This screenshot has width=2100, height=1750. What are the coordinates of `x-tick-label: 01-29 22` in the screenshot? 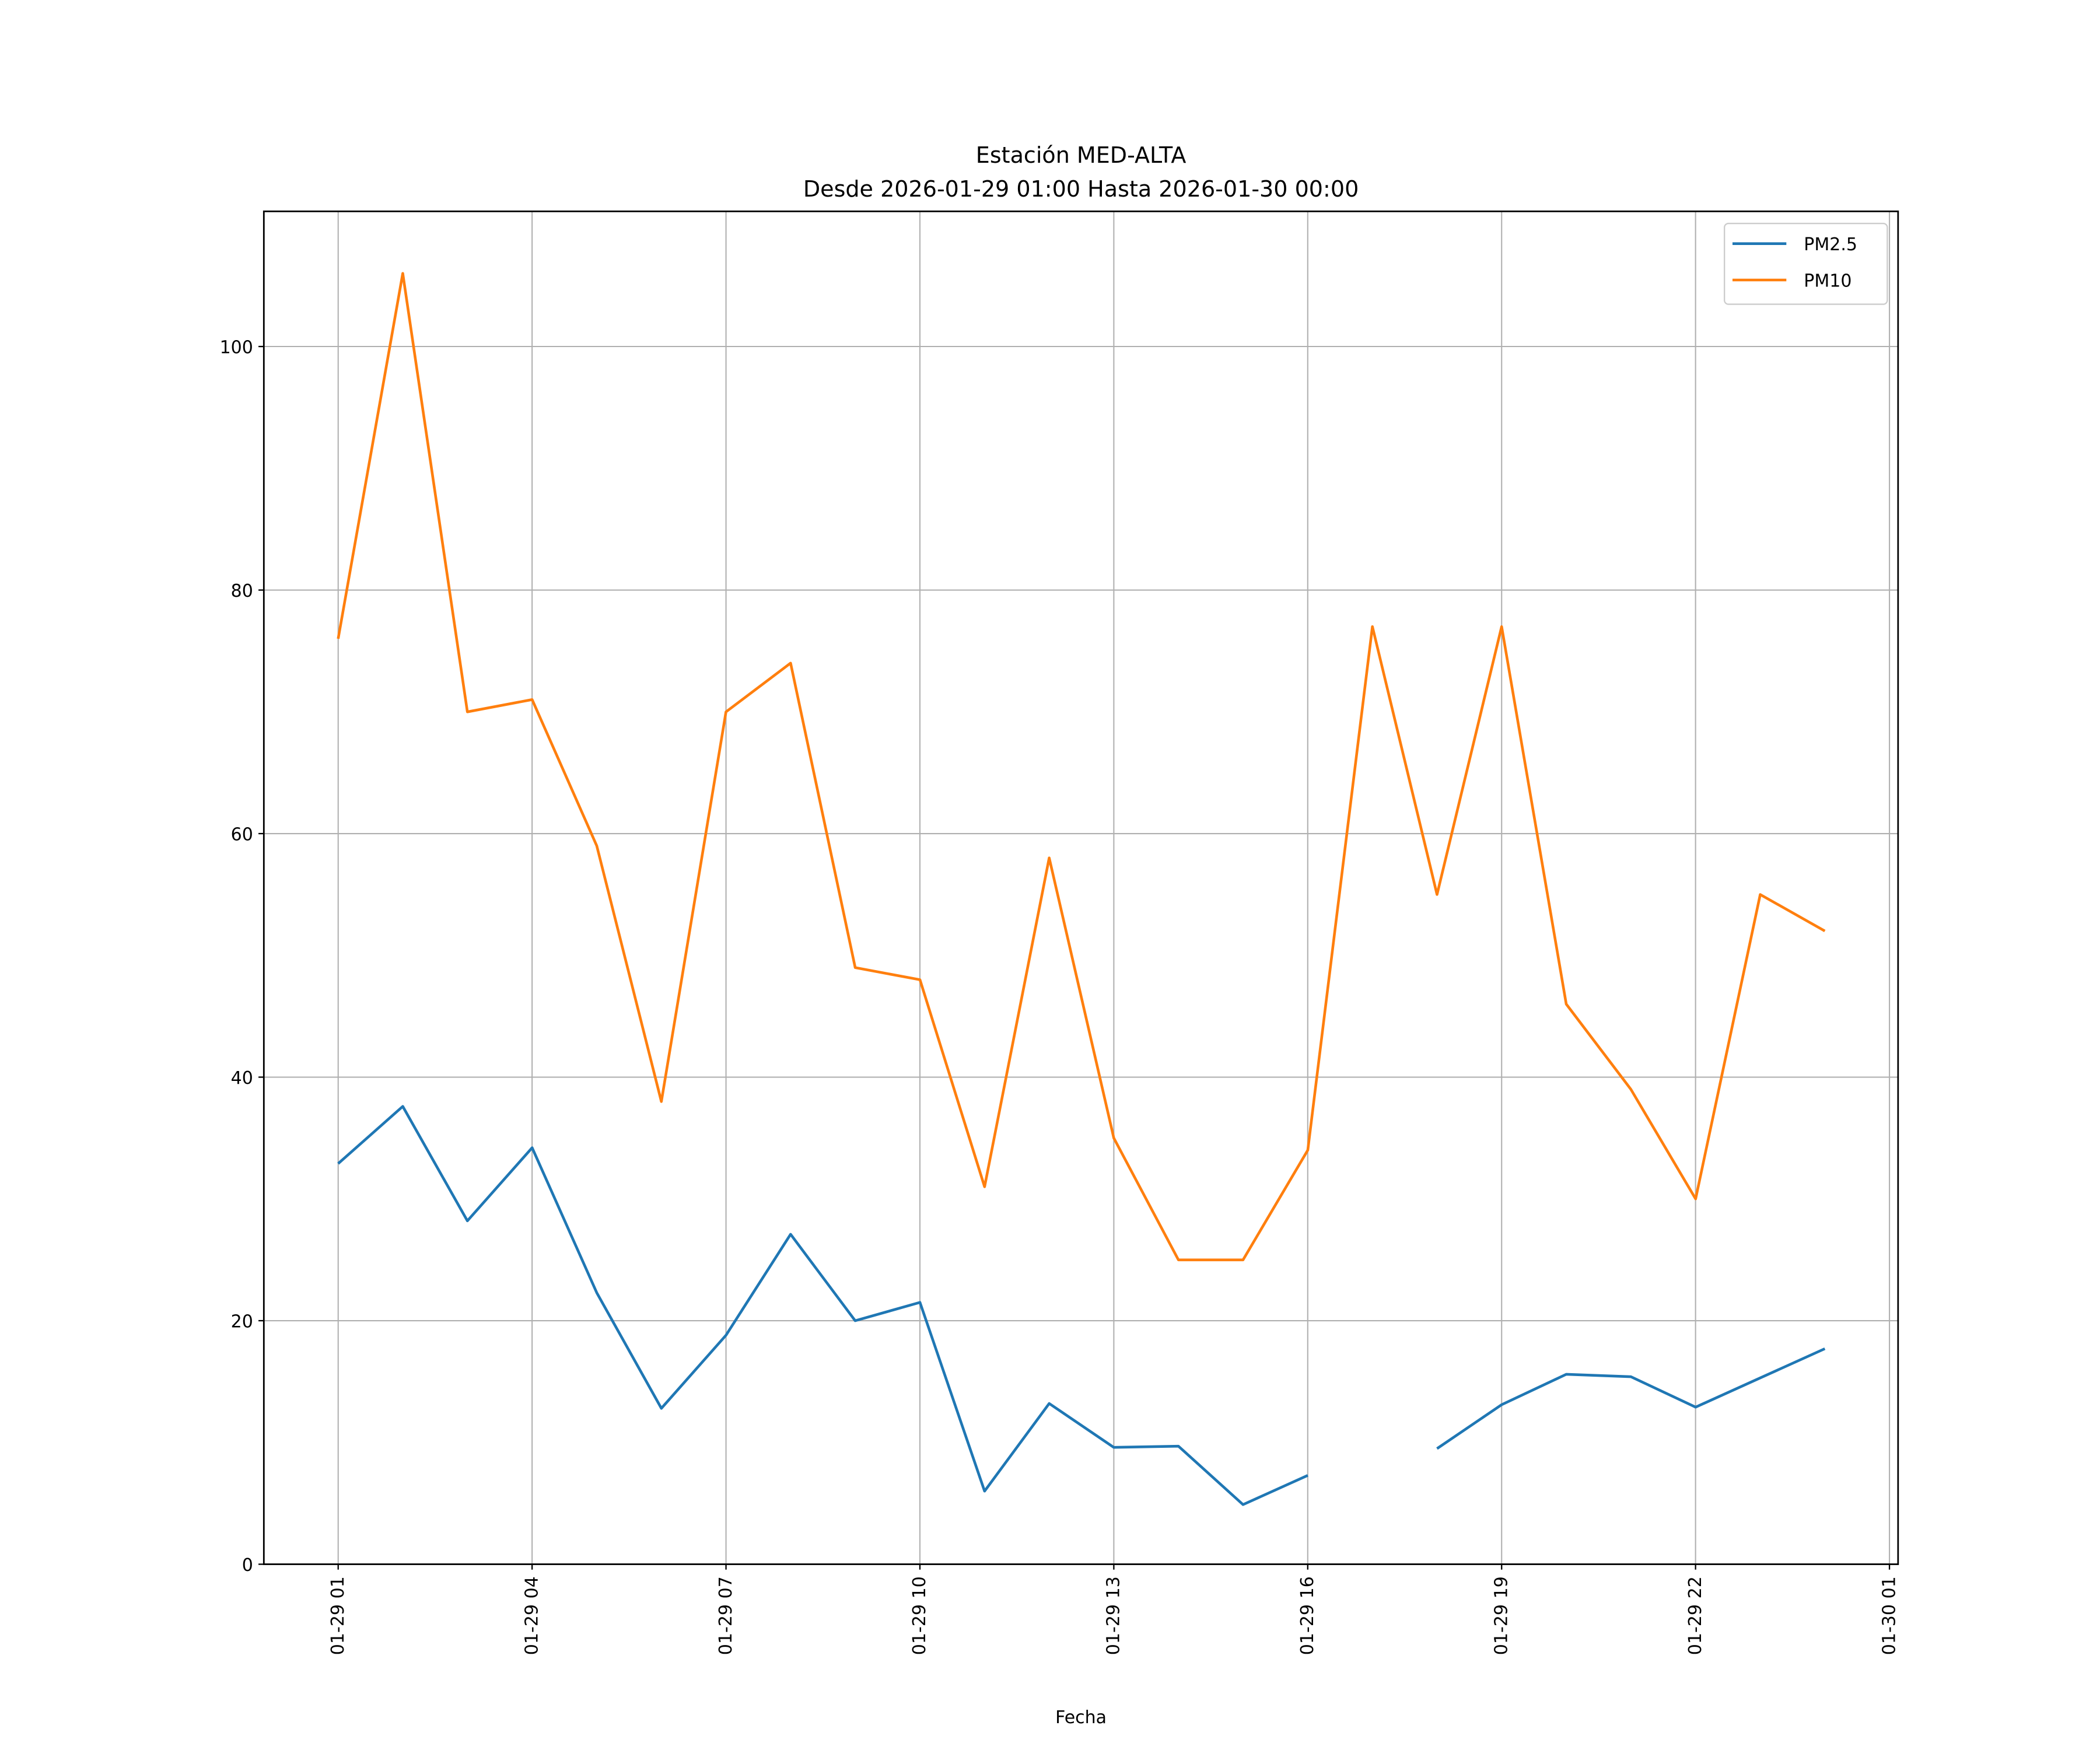 It's located at (1695, 1615).